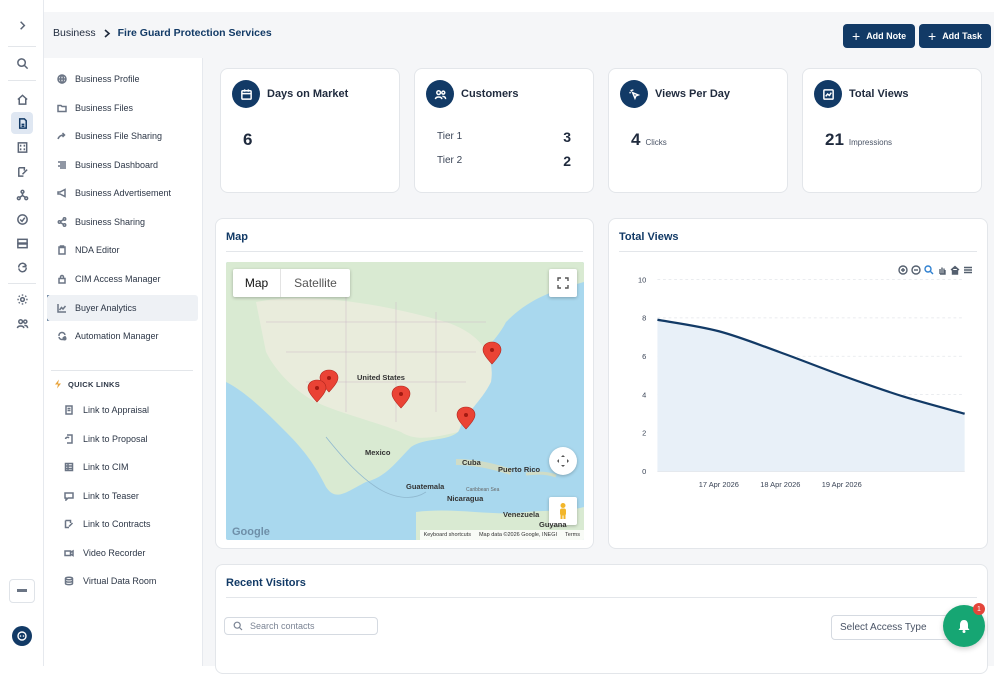 Image resolution: width=1000 pixels, height=674 pixels. Describe the element at coordinates (117, 336) in the screenshot. I see `sidebar-item-label: Automation Manager` at that location.